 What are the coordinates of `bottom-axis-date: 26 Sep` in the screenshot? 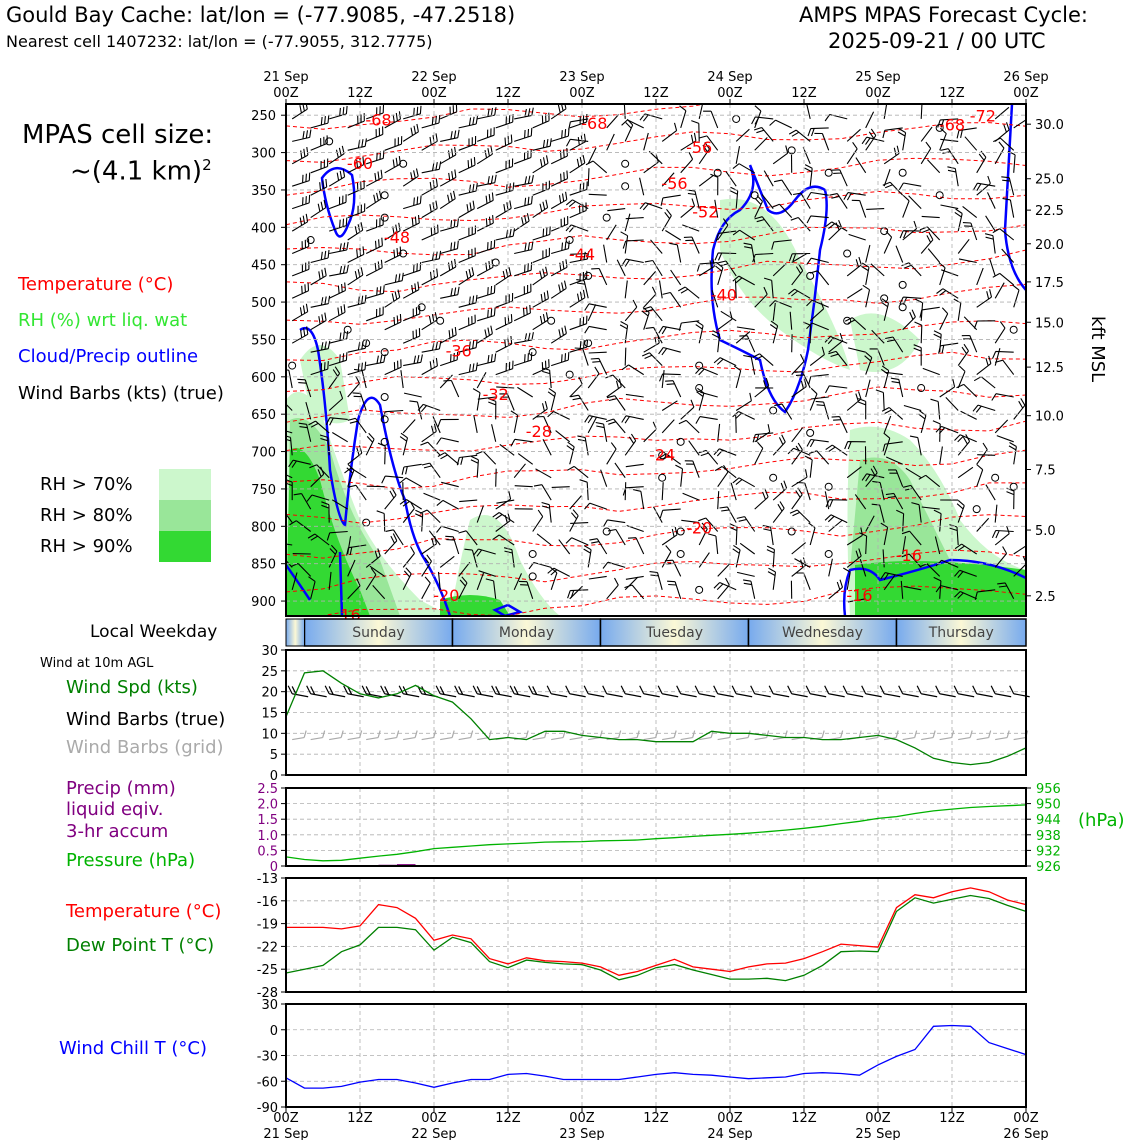 It's located at (1025, 1133).